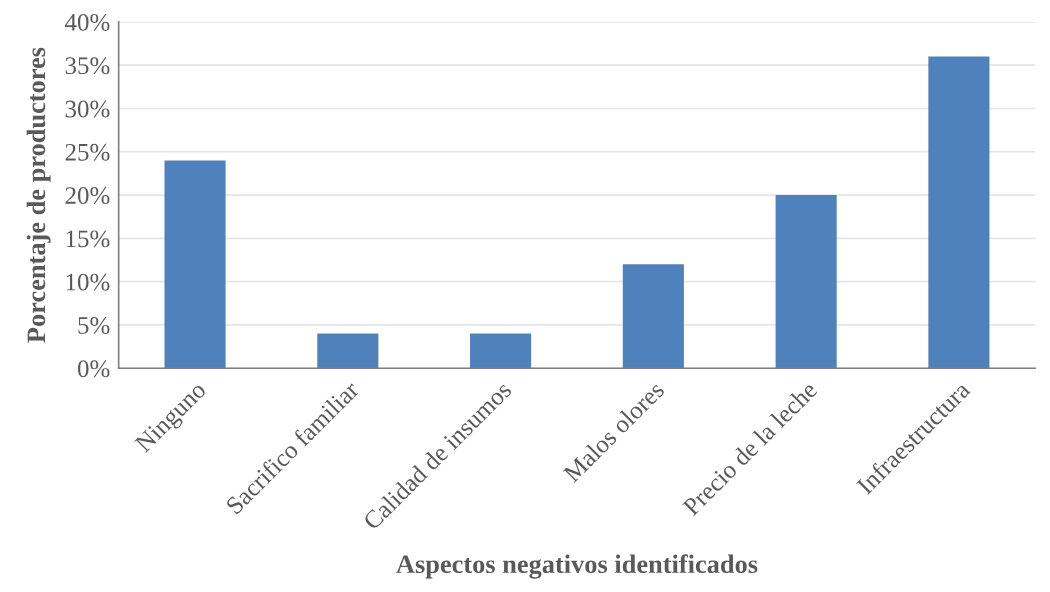  Describe the element at coordinates (577, 566) in the screenshot. I see `x-axis-title: Aspectos negativos identificados` at that location.